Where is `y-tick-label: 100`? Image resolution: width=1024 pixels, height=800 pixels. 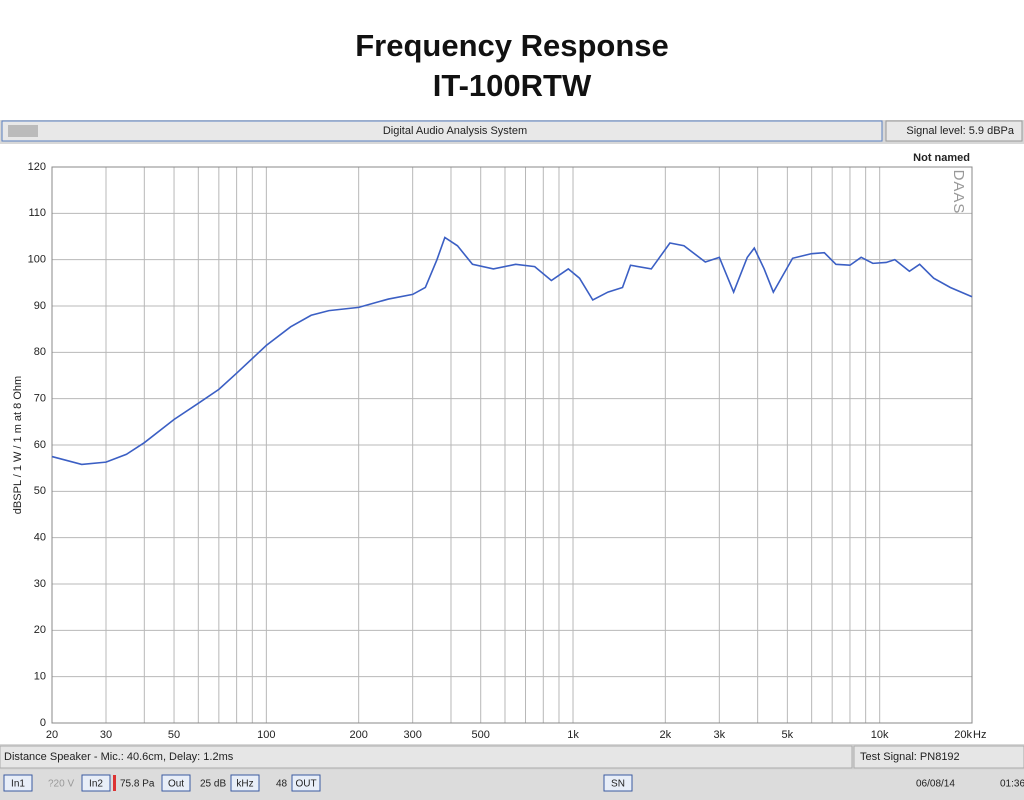
y-tick-label: 100 is located at coordinates (37, 260).